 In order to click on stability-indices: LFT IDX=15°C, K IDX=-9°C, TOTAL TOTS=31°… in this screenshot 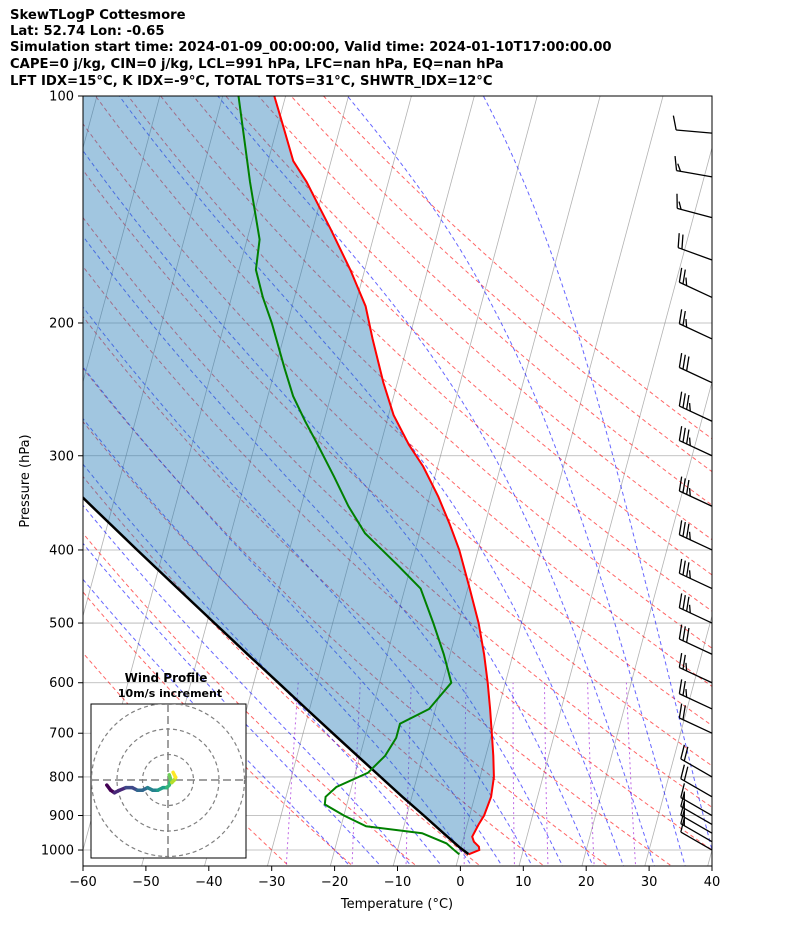, I will do `click(251, 81)`.